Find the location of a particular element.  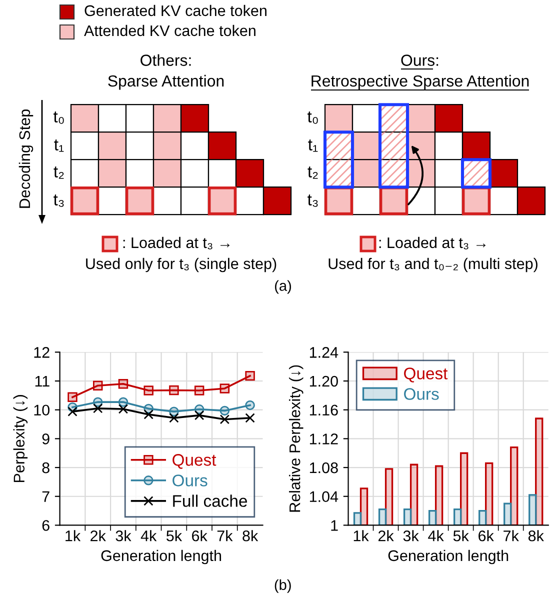

y-tick-label: 1 is located at coordinates (334, 525).